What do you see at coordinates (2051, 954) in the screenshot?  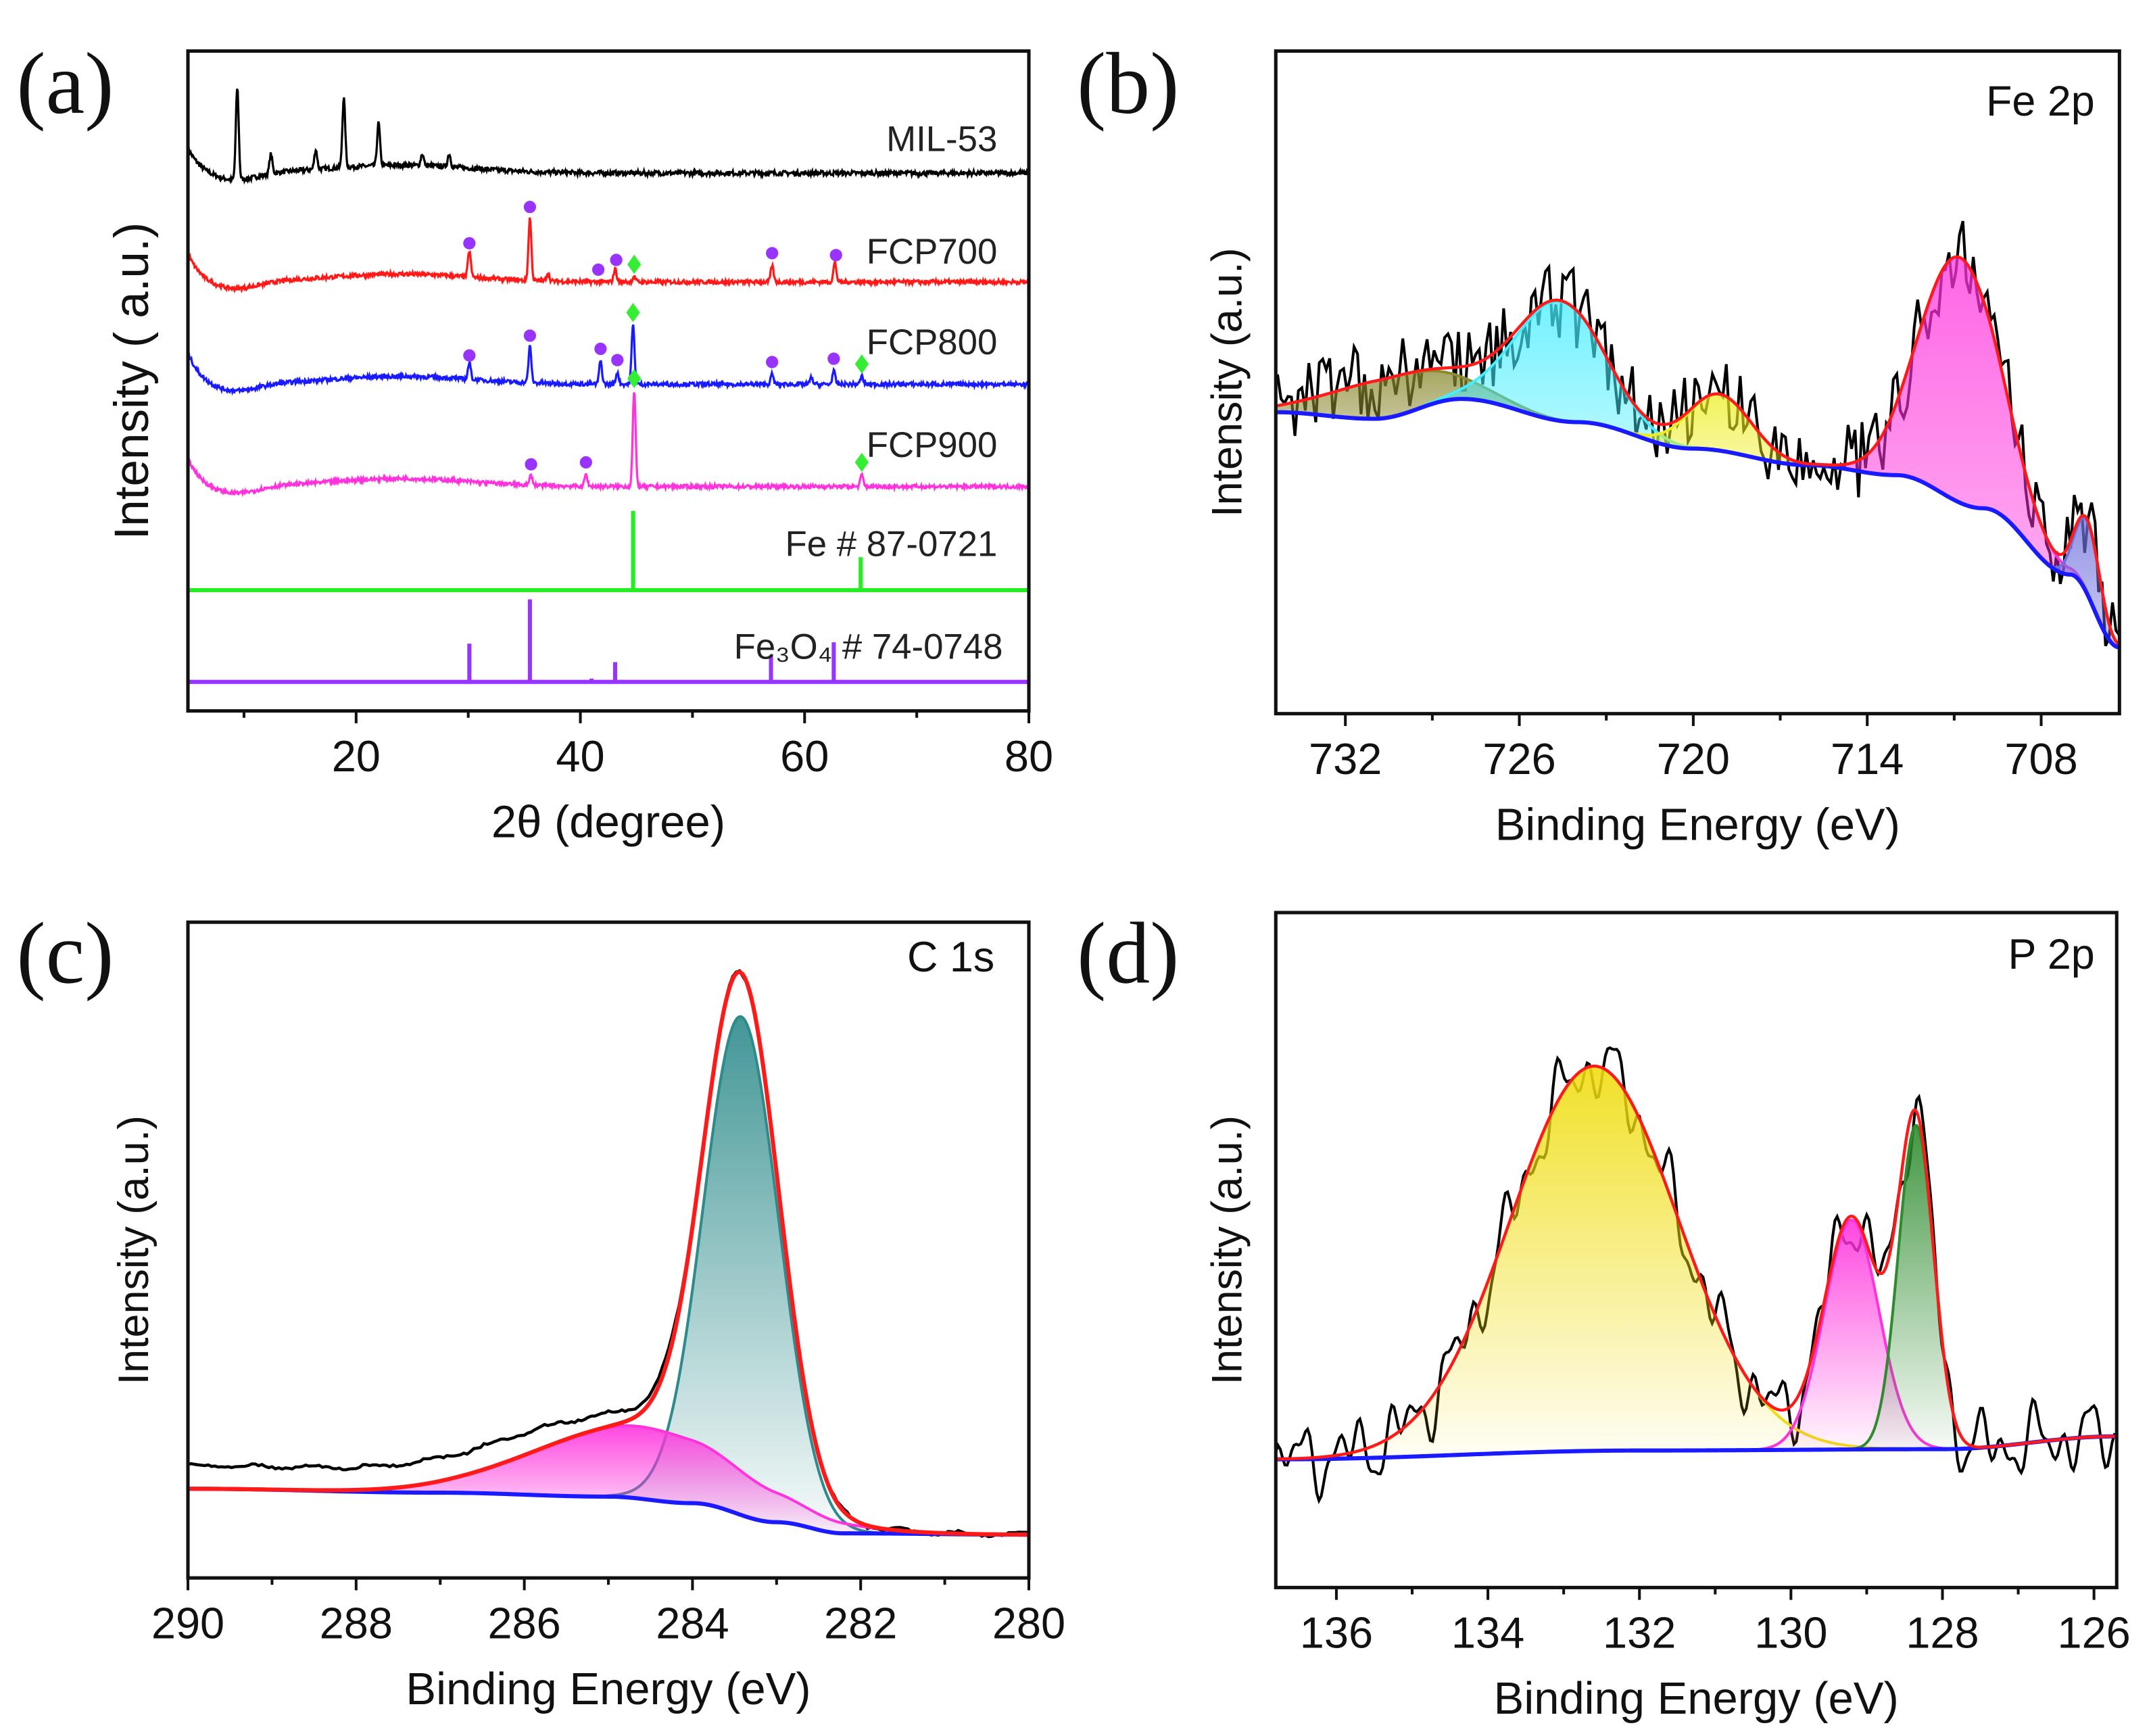 I see `spectrum-title: P 2p` at bounding box center [2051, 954].